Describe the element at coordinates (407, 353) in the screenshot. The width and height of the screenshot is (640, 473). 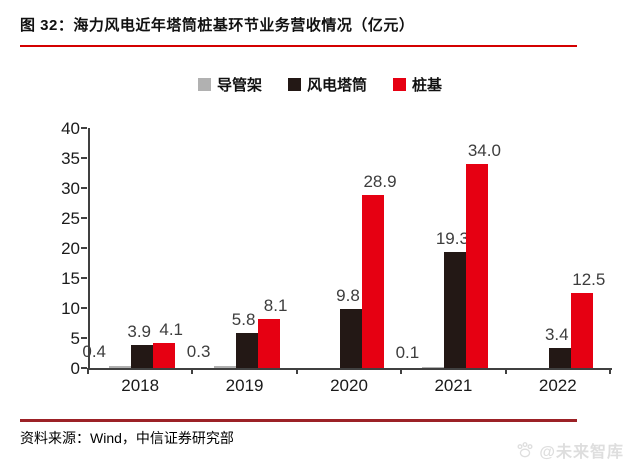
I see `value-label: 0.1` at that location.